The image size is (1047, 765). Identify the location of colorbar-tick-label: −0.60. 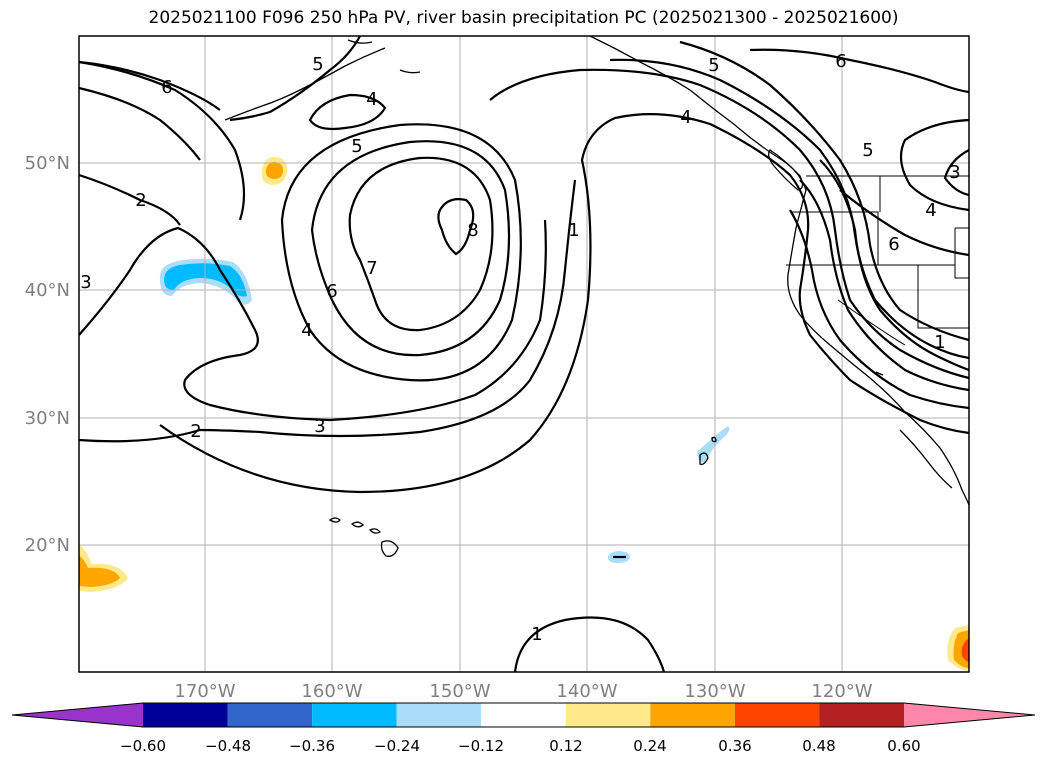
(143, 746).